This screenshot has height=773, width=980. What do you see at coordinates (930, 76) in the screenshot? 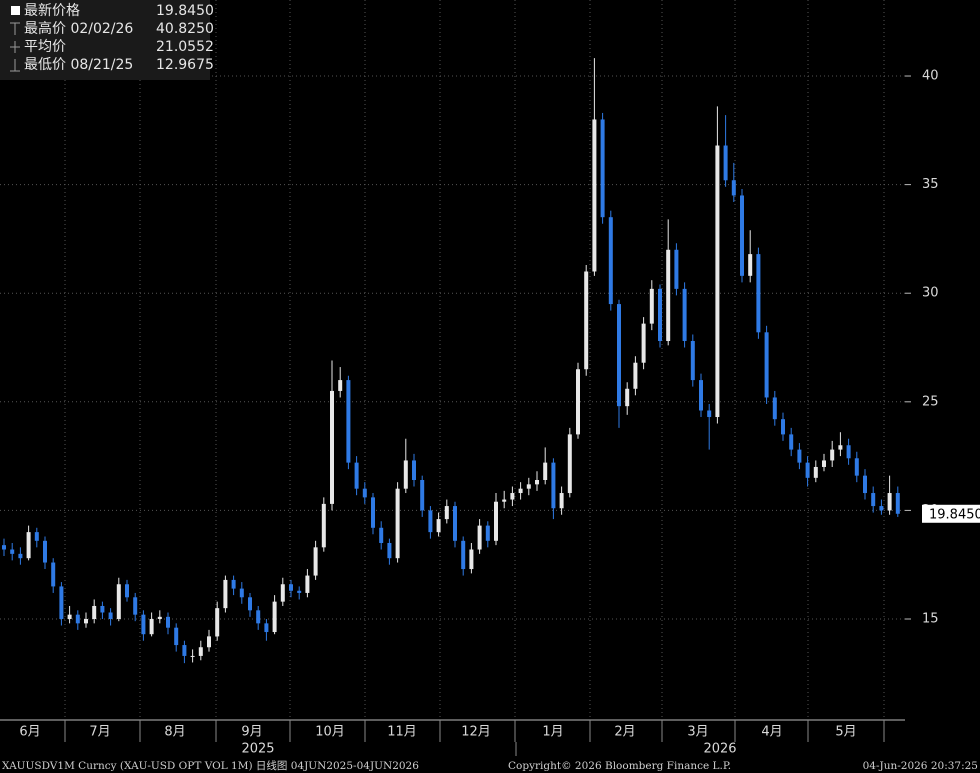
I see `y-tick-label: 40` at bounding box center [930, 76].